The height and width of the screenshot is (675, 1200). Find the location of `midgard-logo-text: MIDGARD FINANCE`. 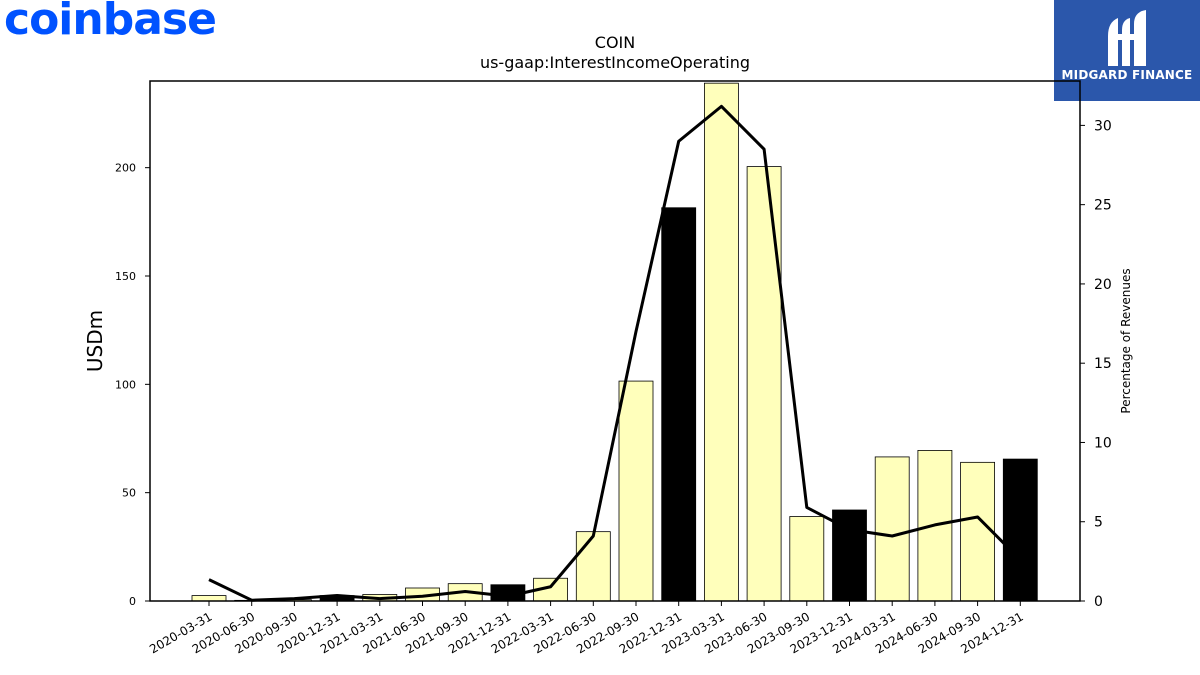

midgard-logo-text: MIDGARD FINANCE is located at coordinates (1127, 75).